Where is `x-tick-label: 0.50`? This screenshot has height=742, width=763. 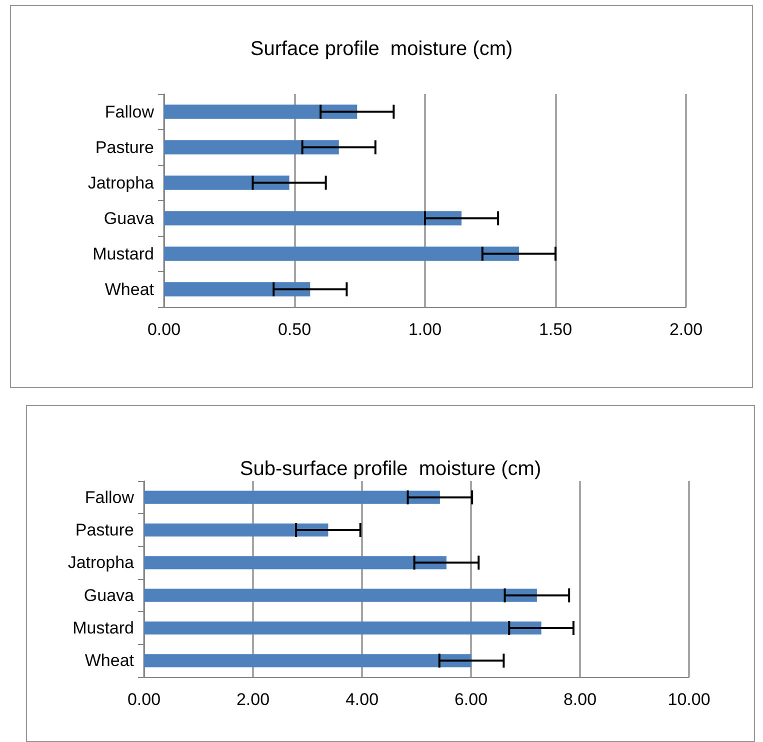
x-tick-label: 0.50 is located at coordinates (295, 329).